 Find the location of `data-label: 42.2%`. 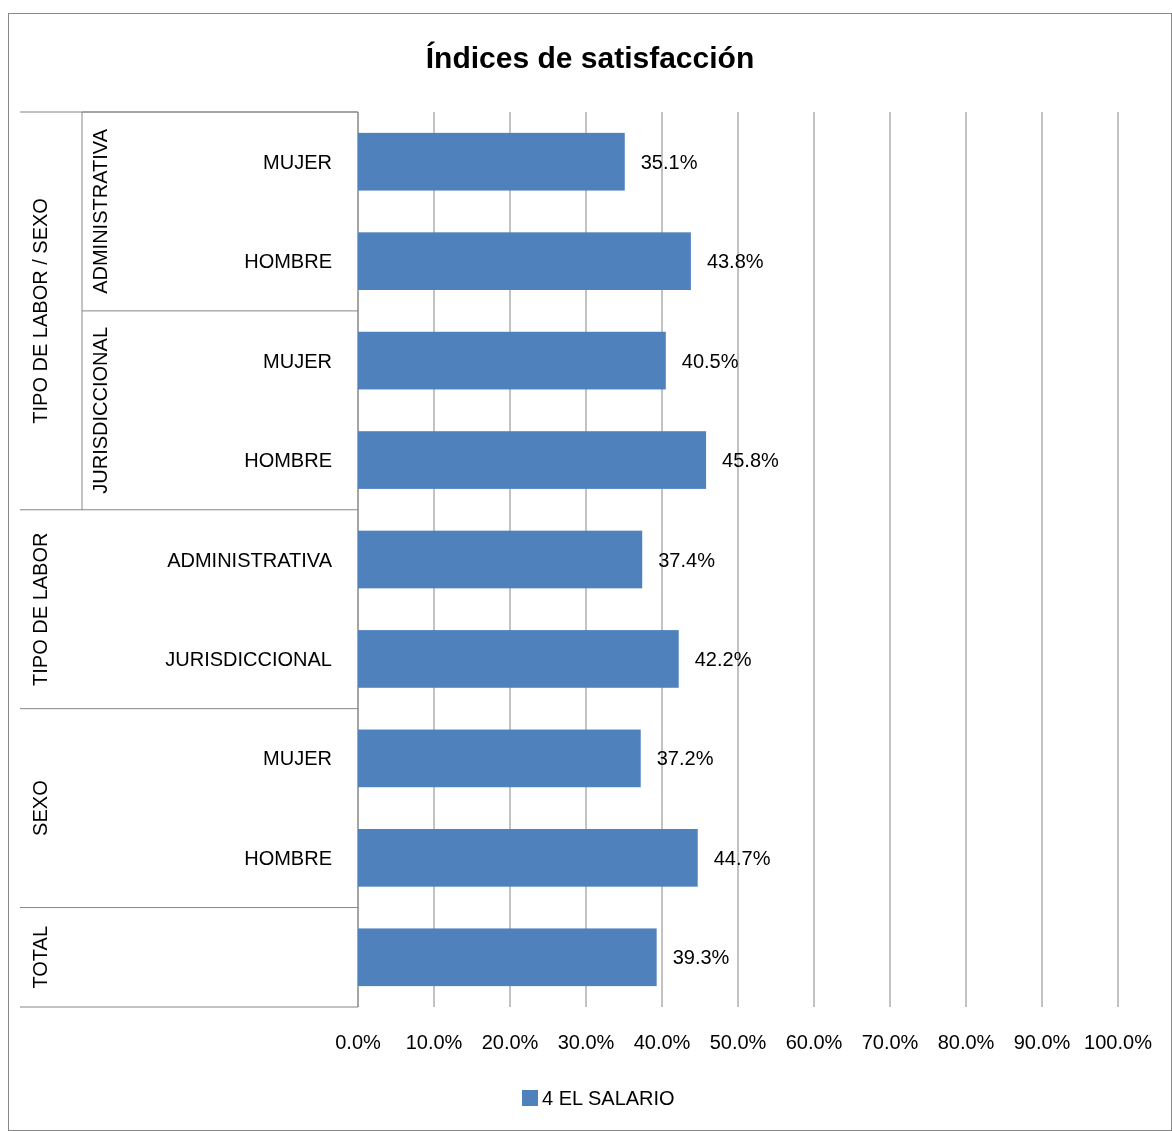

data-label: 42.2% is located at coordinates (723, 658).